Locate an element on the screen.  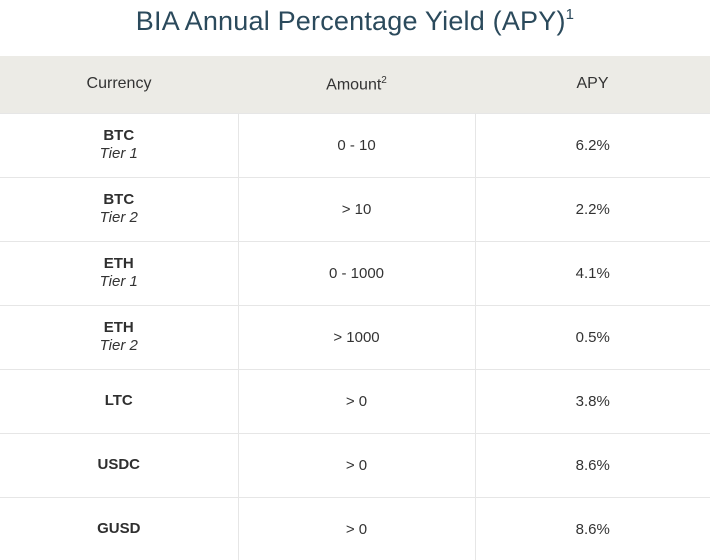
header-currency: Currency is located at coordinates (119, 84).